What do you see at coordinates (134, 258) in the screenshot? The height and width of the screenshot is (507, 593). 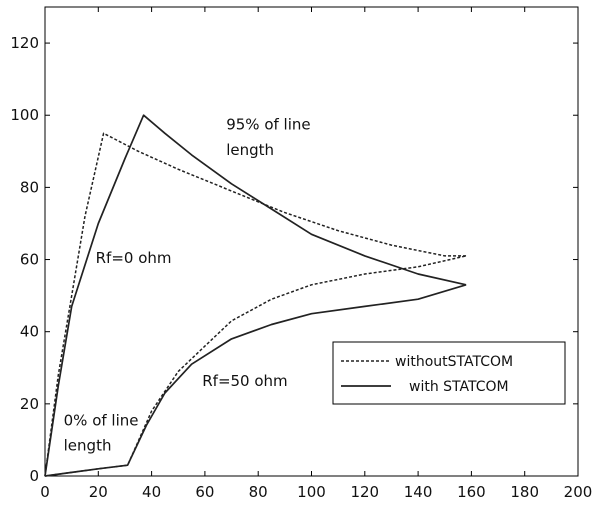 I see `annotation-label: Rf=0 ohm` at bounding box center [134, 258].